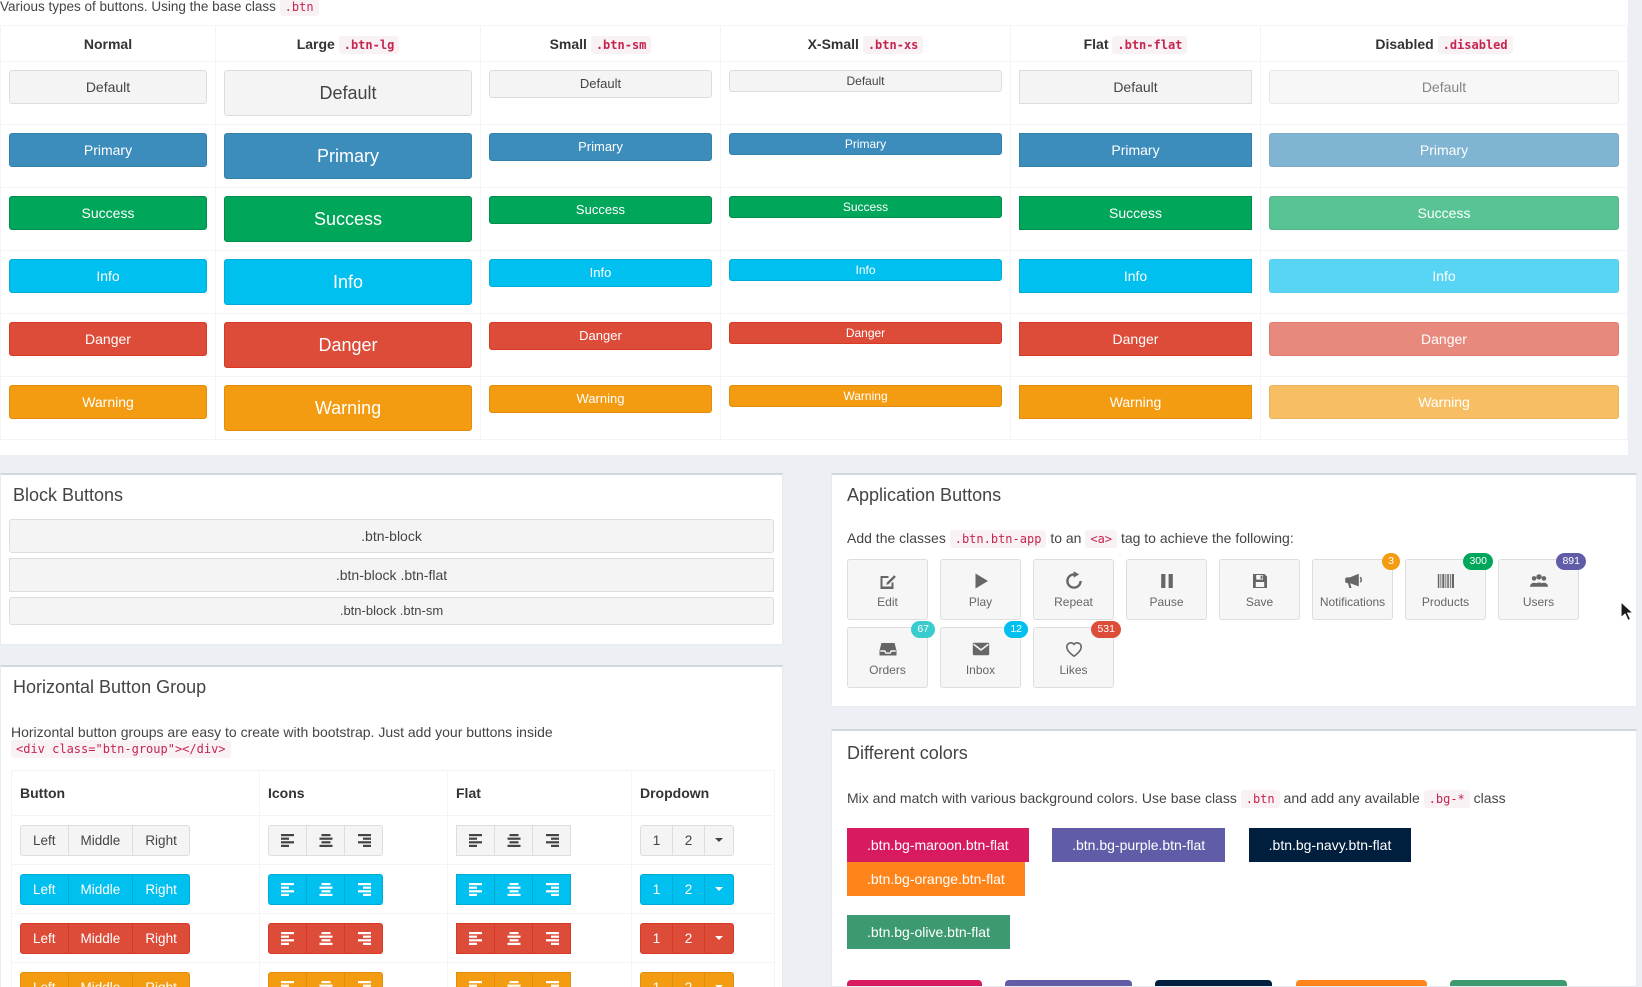 This screenshot has width=1642, height=987. Describe the element at coordinates (108, 276) in the screenshot. I see `info-normal-button: Info` at that location.